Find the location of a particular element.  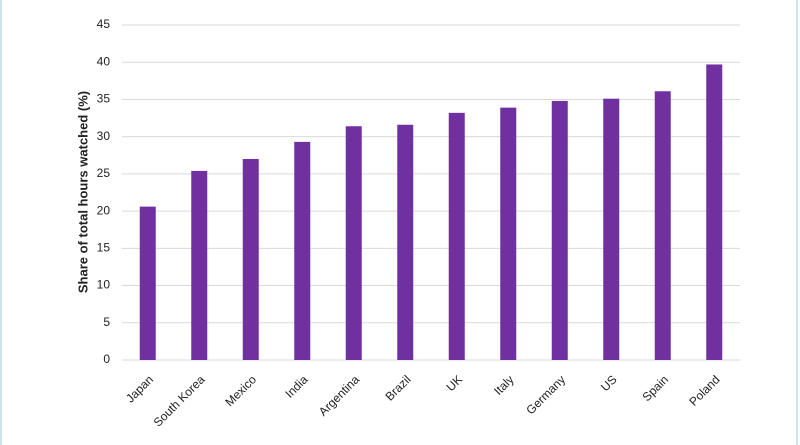

y-tick-label: 45 is located at coordinates (104, 24).